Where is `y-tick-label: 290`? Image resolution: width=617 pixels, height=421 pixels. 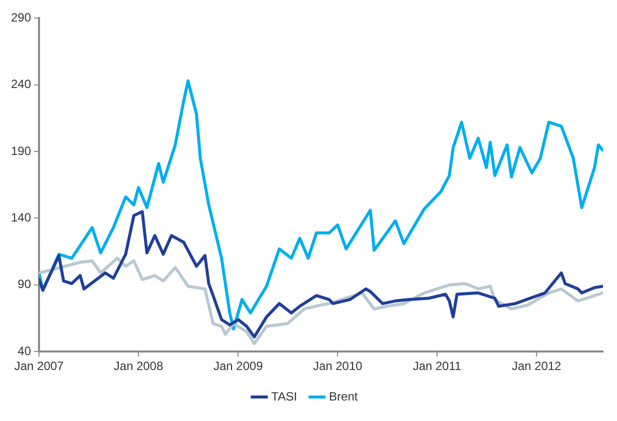 y-tick-label: 290 is located at coordinates (21, 17).